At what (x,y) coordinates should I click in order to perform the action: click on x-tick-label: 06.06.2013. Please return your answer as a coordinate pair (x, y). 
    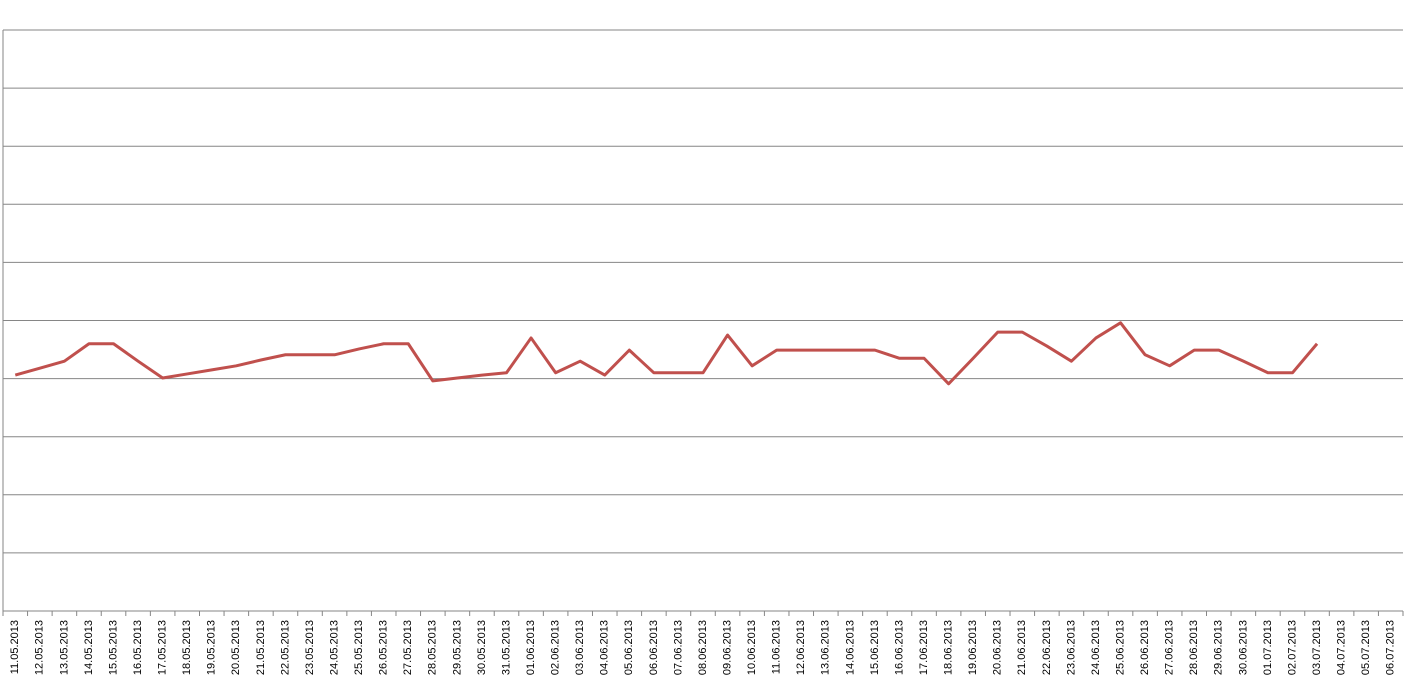
    Looking at the image, I should click on (654, 647).